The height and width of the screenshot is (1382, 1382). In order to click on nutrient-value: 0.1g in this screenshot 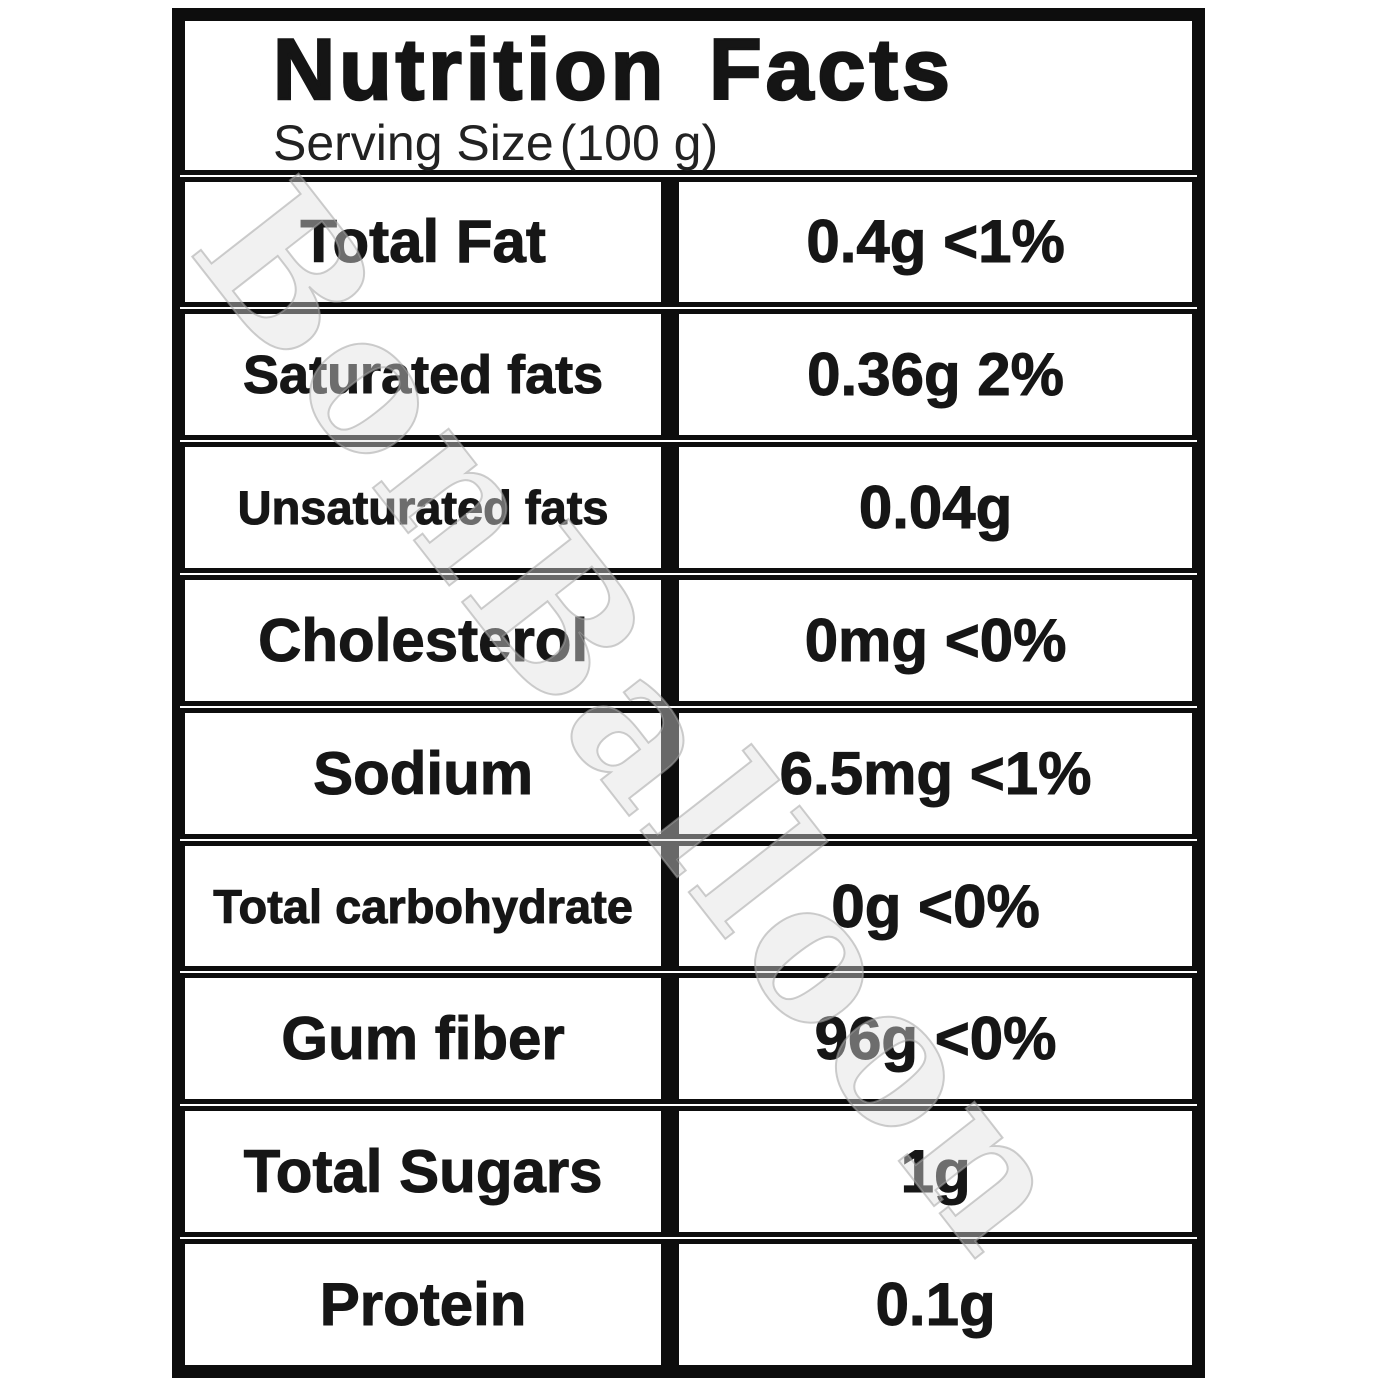, I will do `click(935, 1305)`.